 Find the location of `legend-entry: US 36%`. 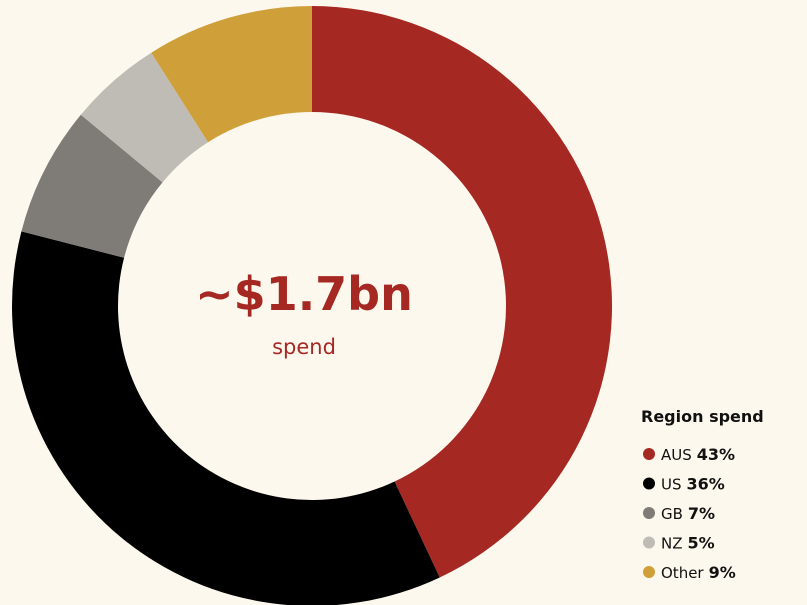

legend-entry: US 36% is located at coordinates (693, 484).